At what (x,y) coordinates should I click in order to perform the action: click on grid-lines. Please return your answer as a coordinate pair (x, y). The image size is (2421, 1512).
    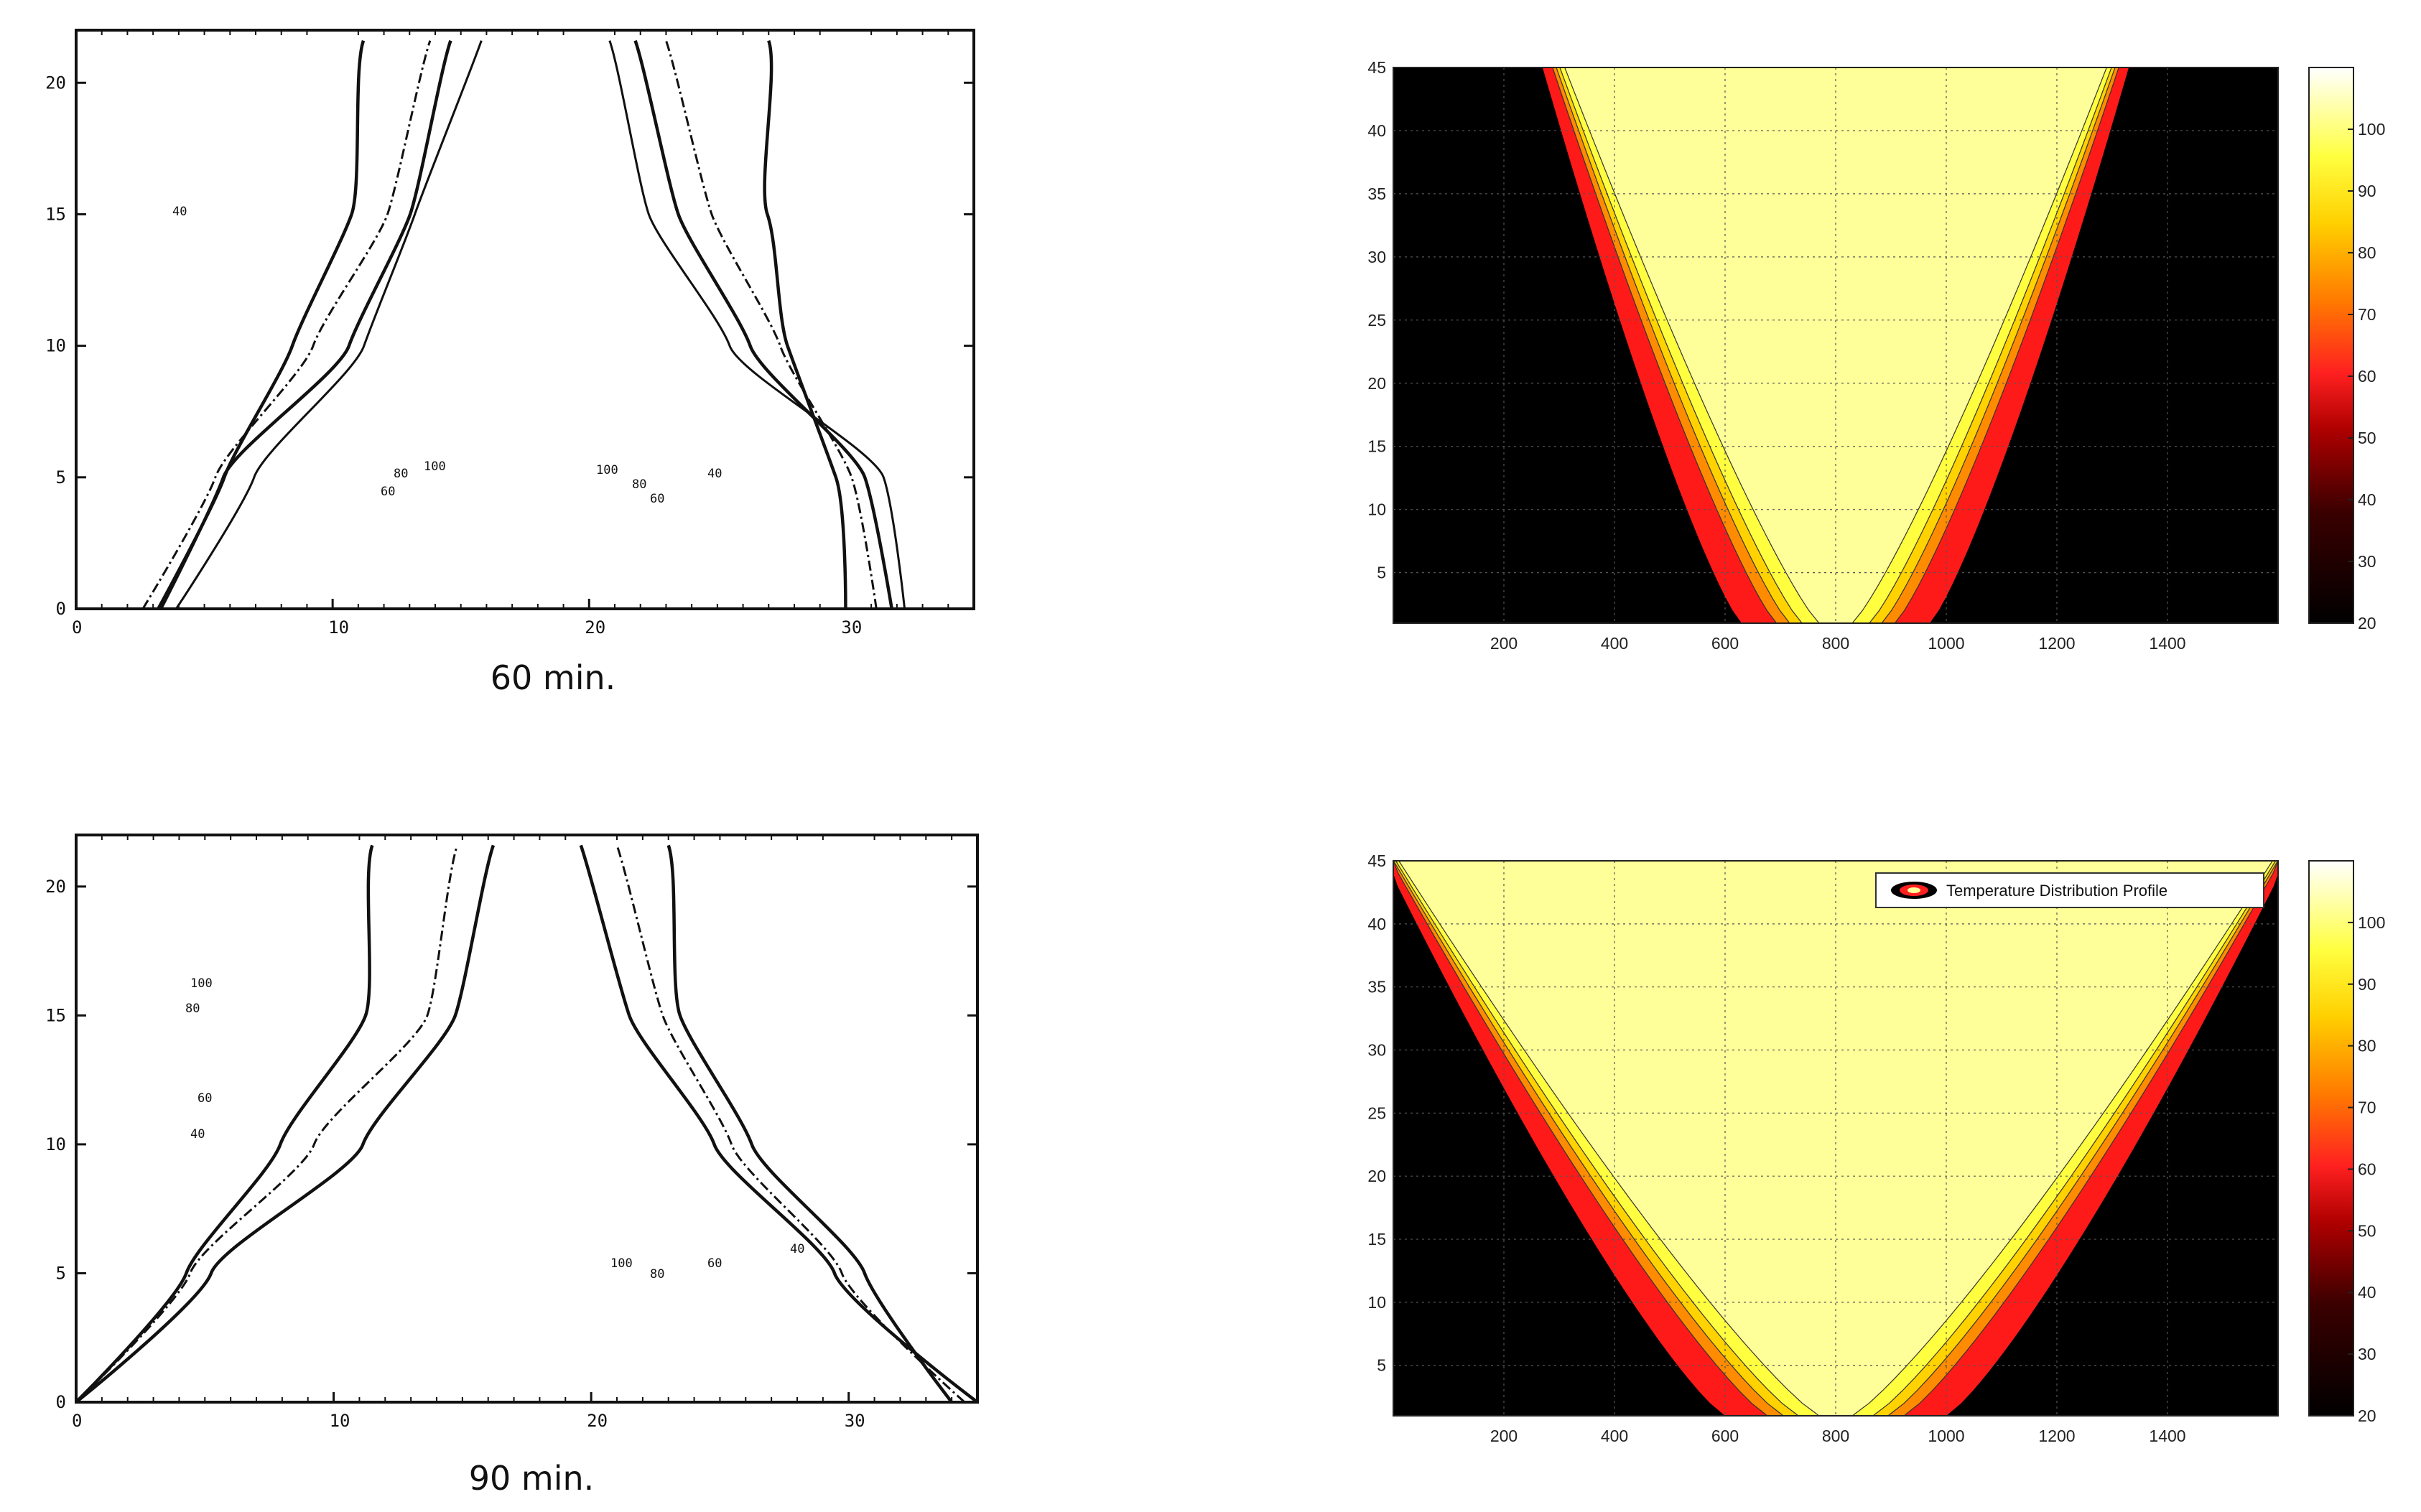
    Looking at the image, I should click on (1835, 345).